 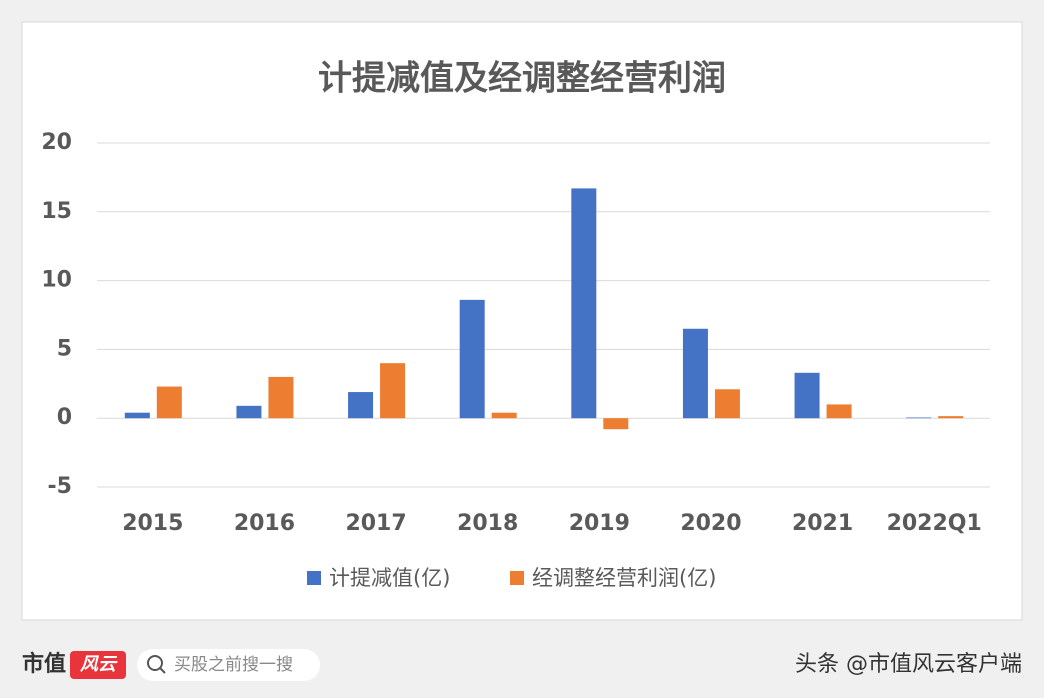 I want to click on x-tick-label: 2021, so click(x=822, y=523).